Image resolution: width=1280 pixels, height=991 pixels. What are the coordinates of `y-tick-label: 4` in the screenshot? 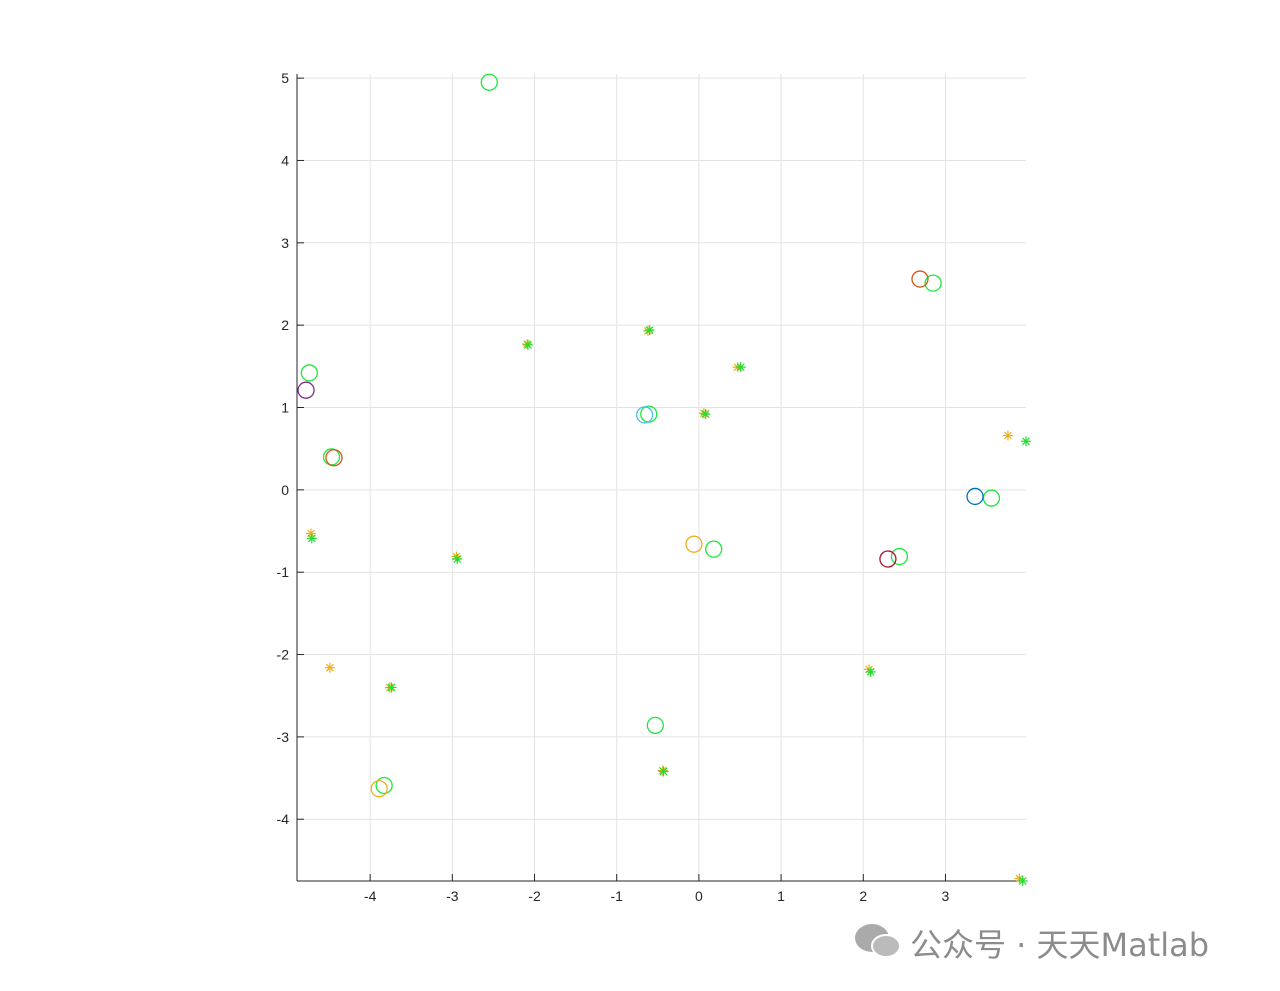 It's located at (285, 160).